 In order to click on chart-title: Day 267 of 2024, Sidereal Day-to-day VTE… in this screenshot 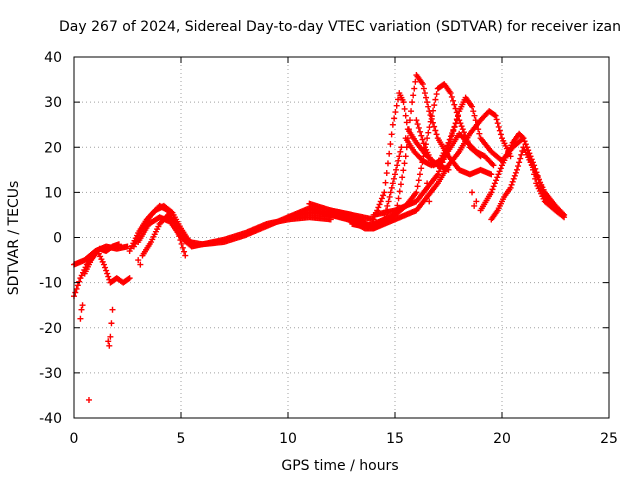, I will do `click(340, 27)`.